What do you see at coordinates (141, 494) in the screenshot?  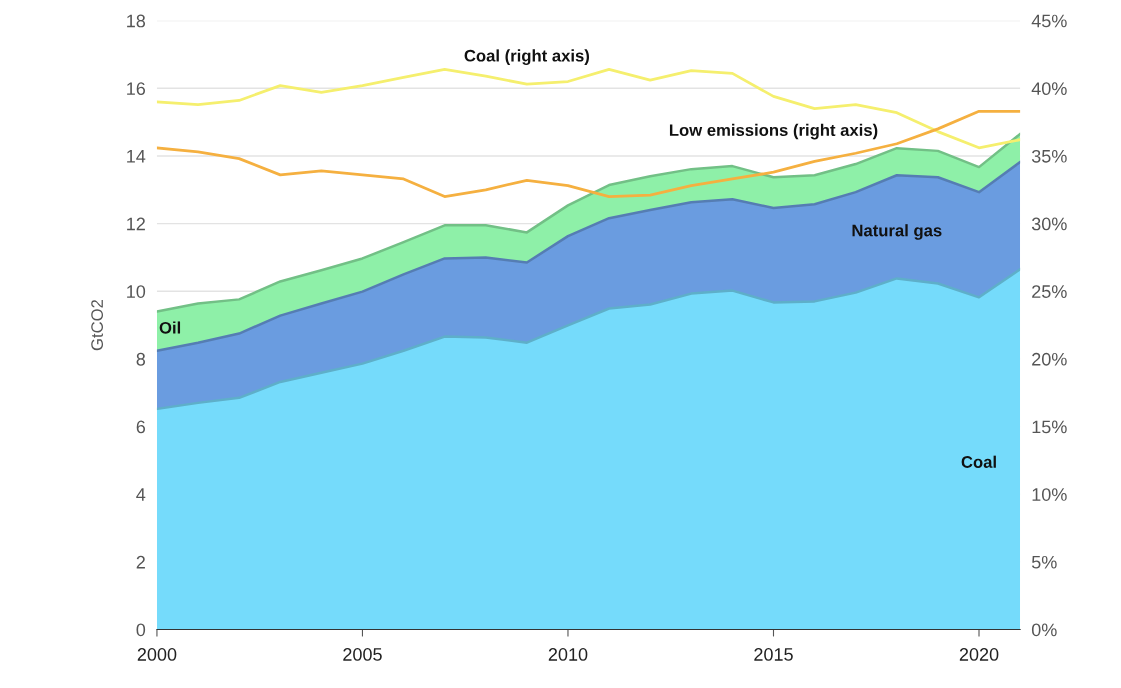 I see `y-tick-label: 4` at bounding box center [141, 494].